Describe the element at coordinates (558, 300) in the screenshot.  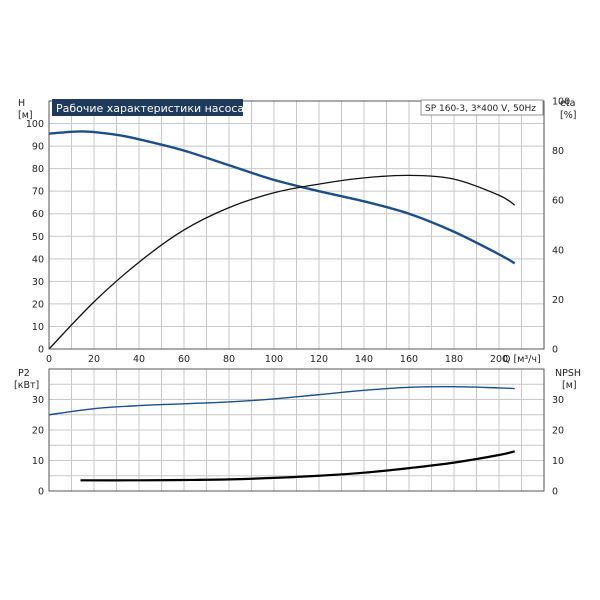
I see `y2-tick-label: 20` at that location.